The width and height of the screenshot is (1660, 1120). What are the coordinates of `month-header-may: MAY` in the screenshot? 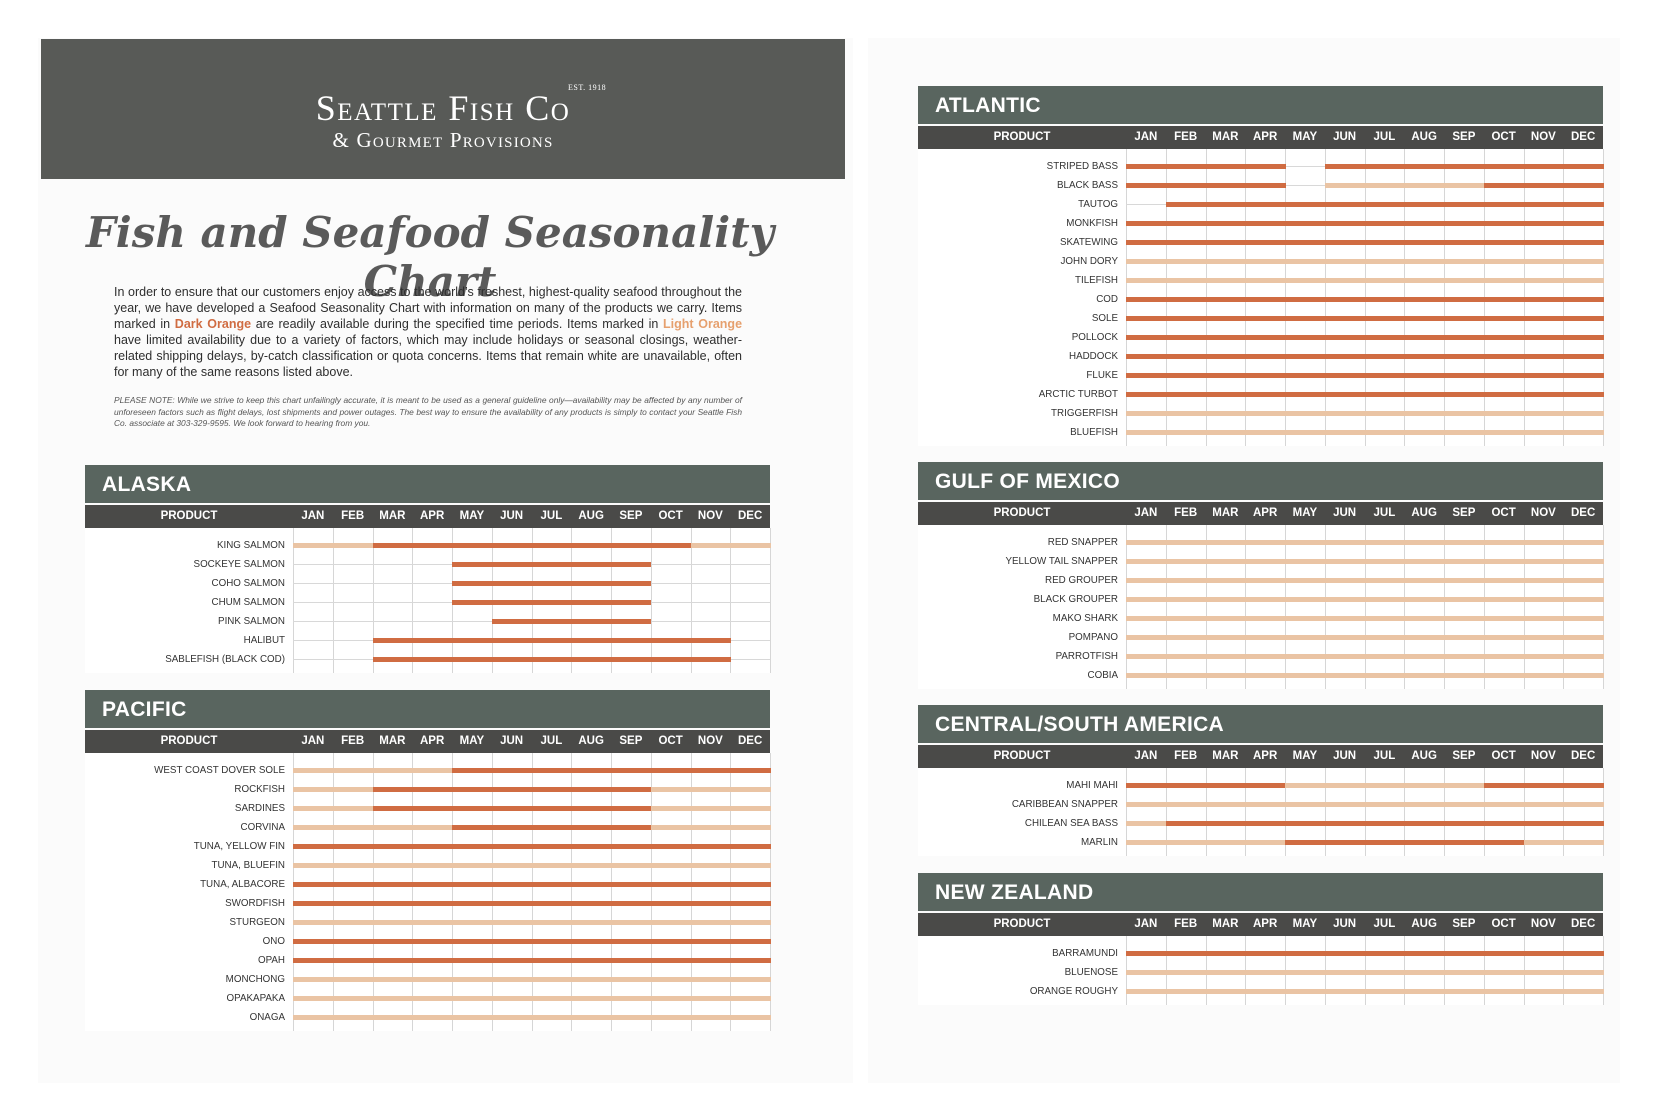 It's located at (1305, 924).